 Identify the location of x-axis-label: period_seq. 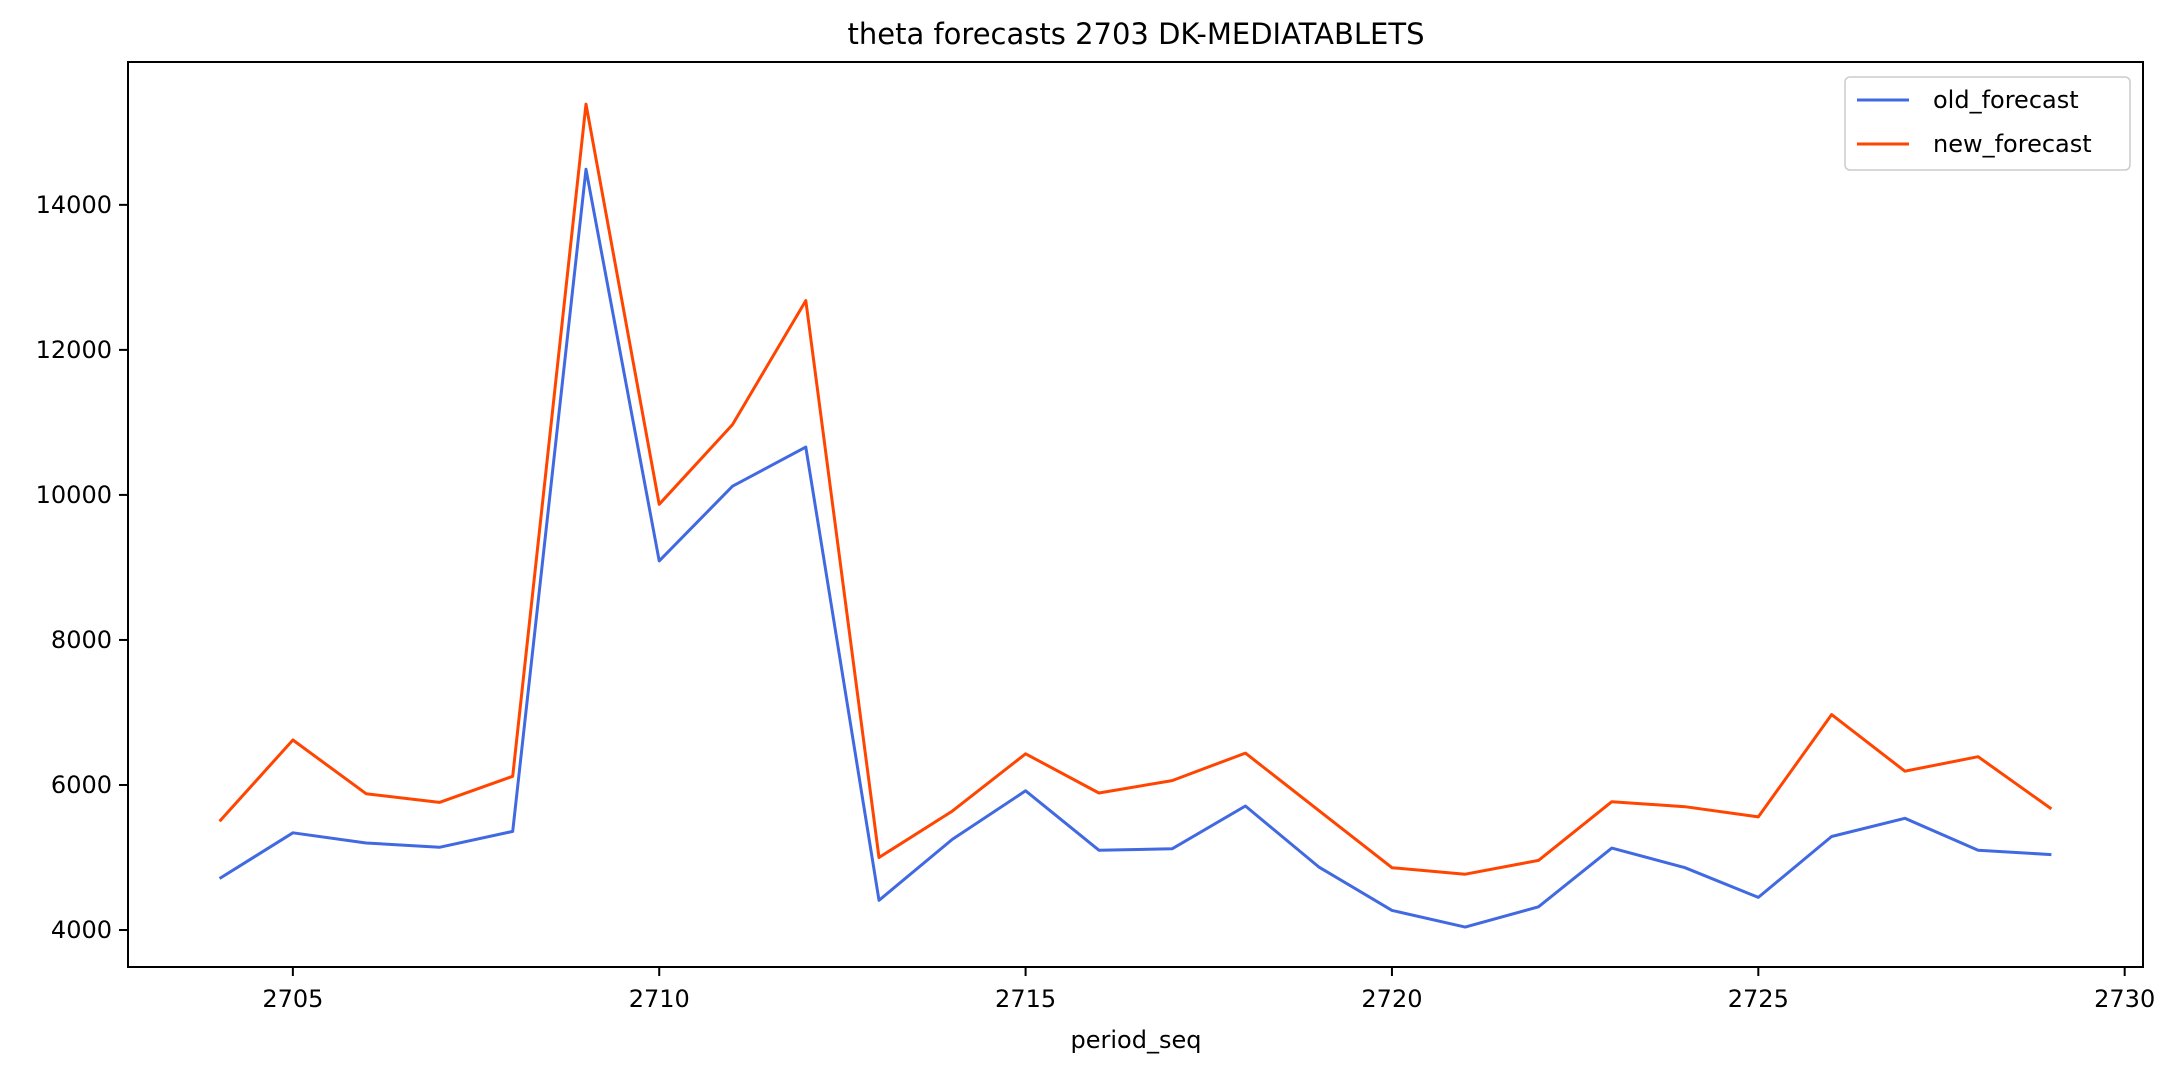
(1136, 1040).